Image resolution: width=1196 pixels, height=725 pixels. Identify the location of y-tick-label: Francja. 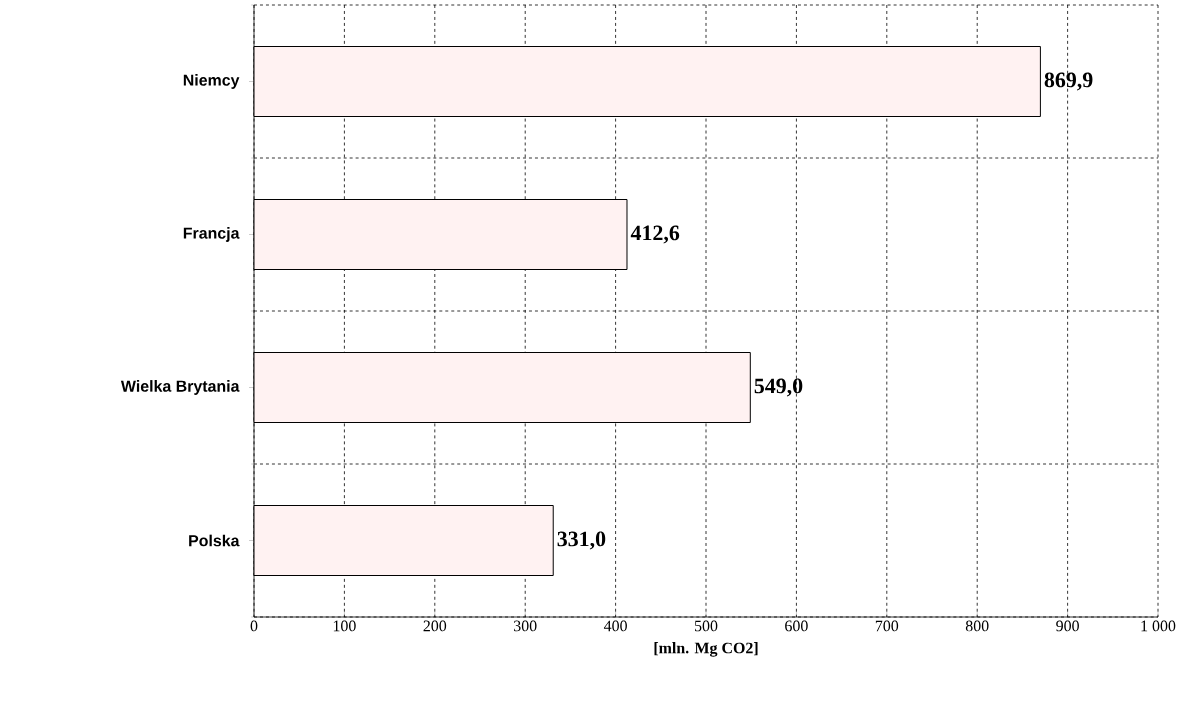
(211, 234).